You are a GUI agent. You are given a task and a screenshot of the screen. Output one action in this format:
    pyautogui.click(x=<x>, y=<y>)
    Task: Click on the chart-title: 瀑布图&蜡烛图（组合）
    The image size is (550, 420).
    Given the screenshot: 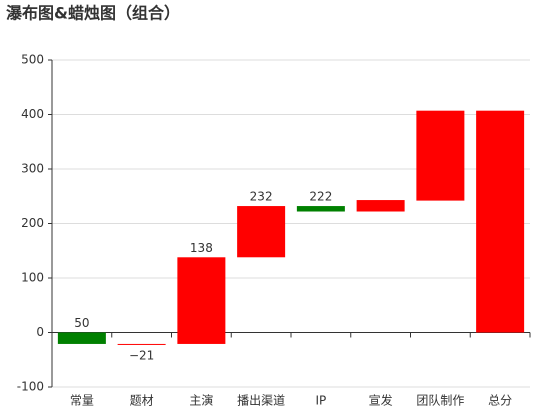 What is the action you would take?
    pyautogui.click(x=93, y=13)
    